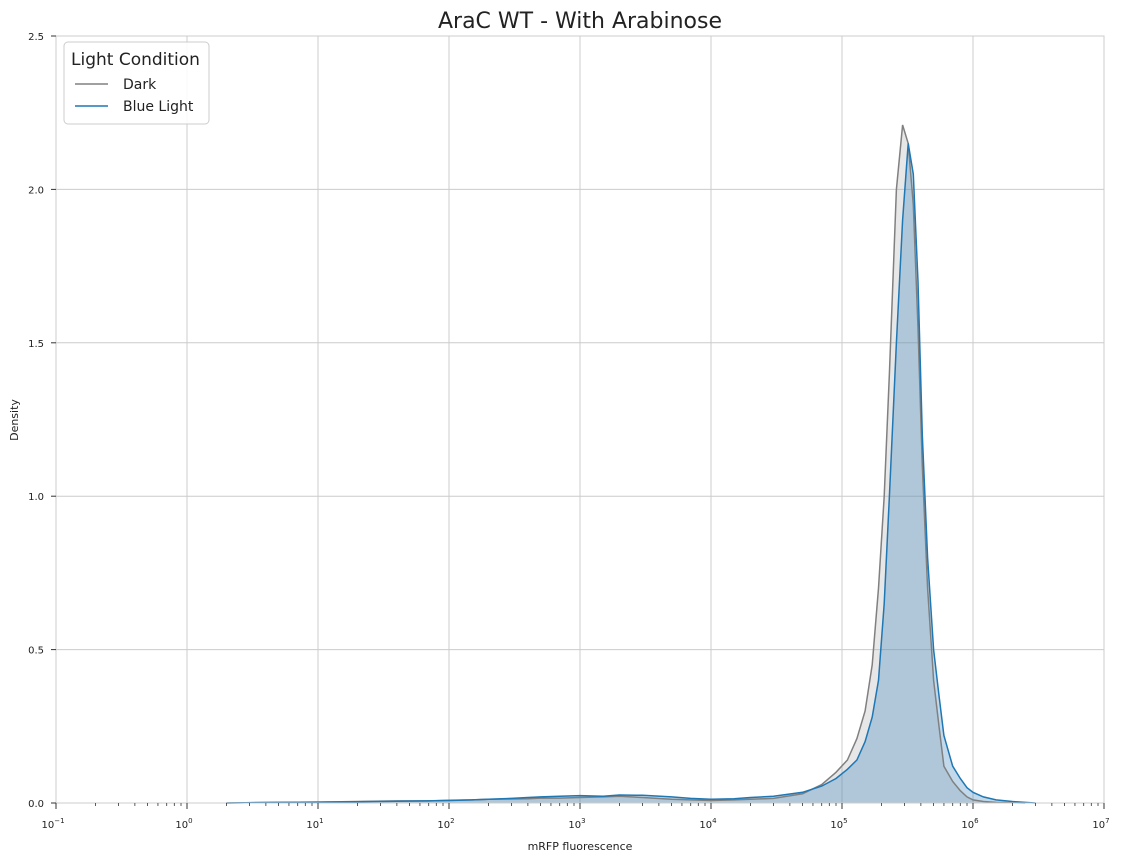  I want to click on x-axis-label: mRFP fluorescence, so click(580, 846).